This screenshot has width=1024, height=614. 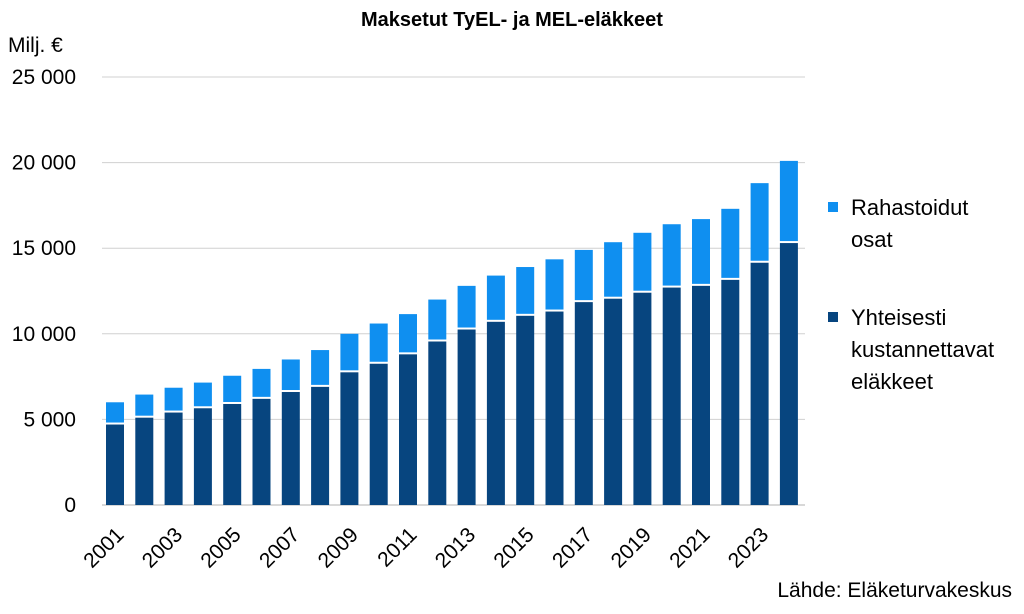 I want to click on bar-rahastoidut-2023, so click(x=759, y=222).